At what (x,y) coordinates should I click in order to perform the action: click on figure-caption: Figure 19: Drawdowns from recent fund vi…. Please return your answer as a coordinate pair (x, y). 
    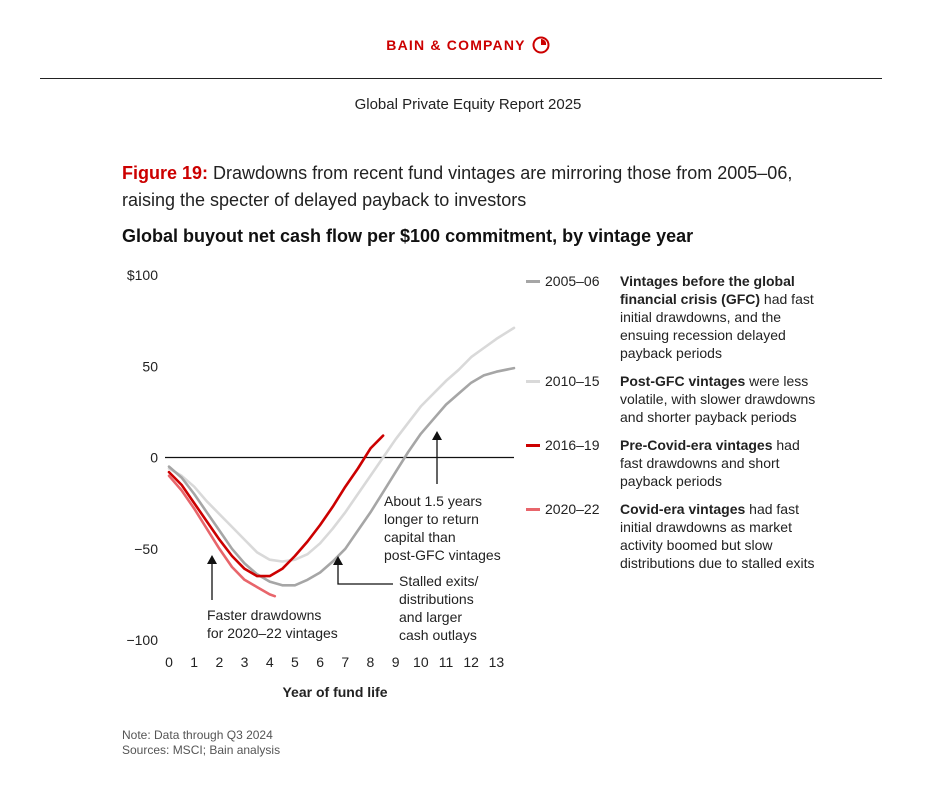
    Looking at the image, I should click on (472, 187).